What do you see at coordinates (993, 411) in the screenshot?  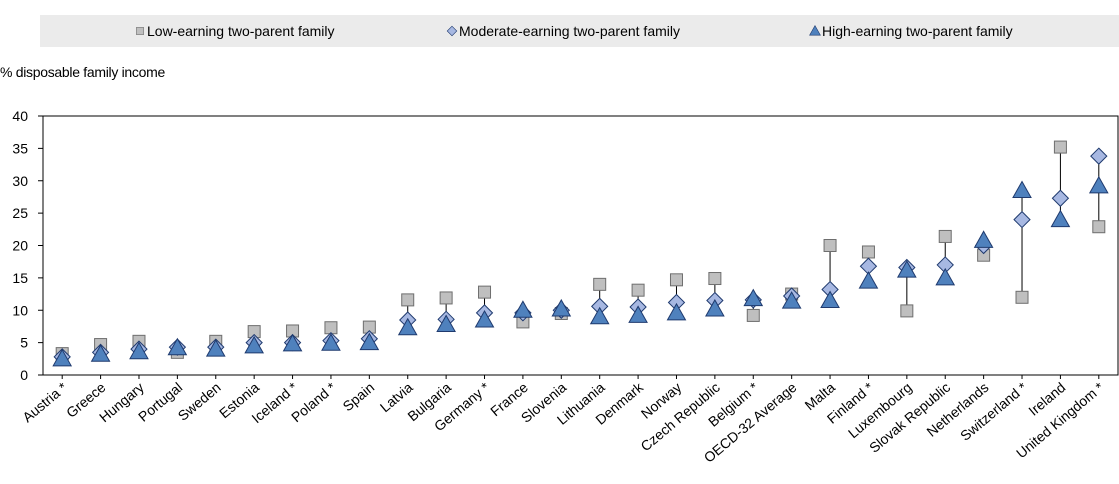 I see `x-tick-label: Switzerland *` at bounding box center [993, 411].